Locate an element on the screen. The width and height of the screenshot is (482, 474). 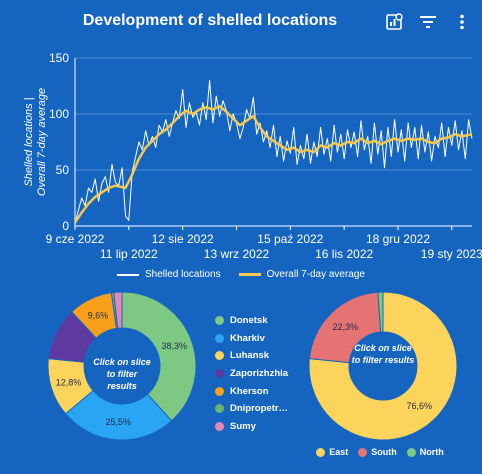
legend-dot-donetsk is located at coordinates (219, 321).